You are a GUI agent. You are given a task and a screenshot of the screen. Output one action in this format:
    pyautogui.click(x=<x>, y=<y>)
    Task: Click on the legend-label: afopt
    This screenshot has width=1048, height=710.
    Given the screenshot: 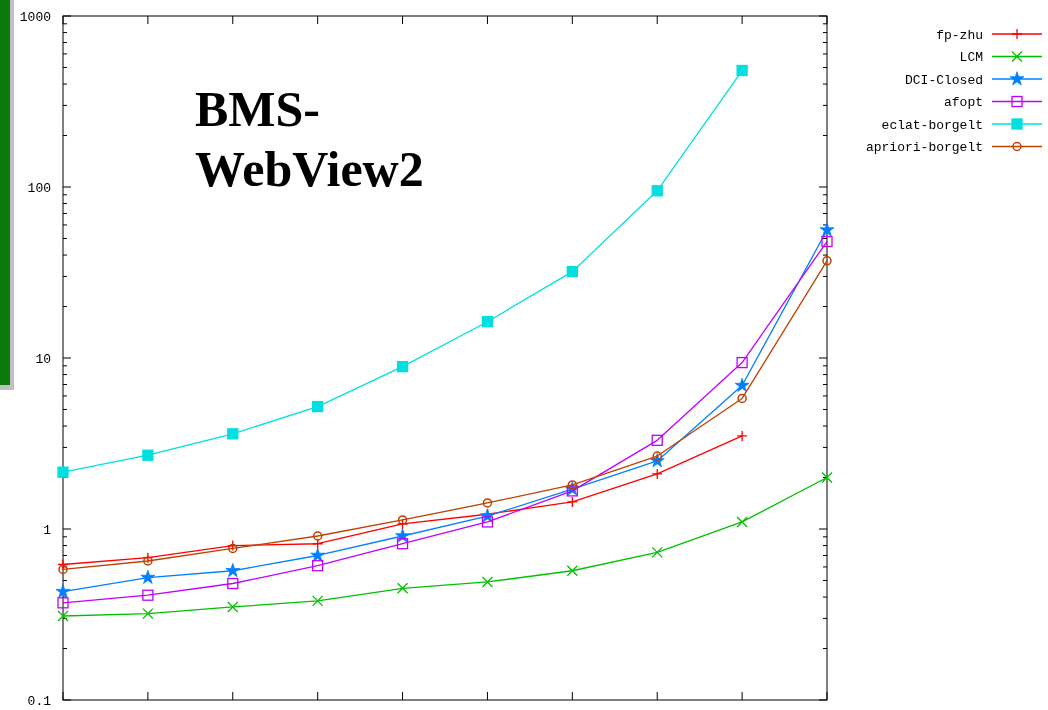 What is the action you would take?
    pyautogui.click(x=963, y=103)
    